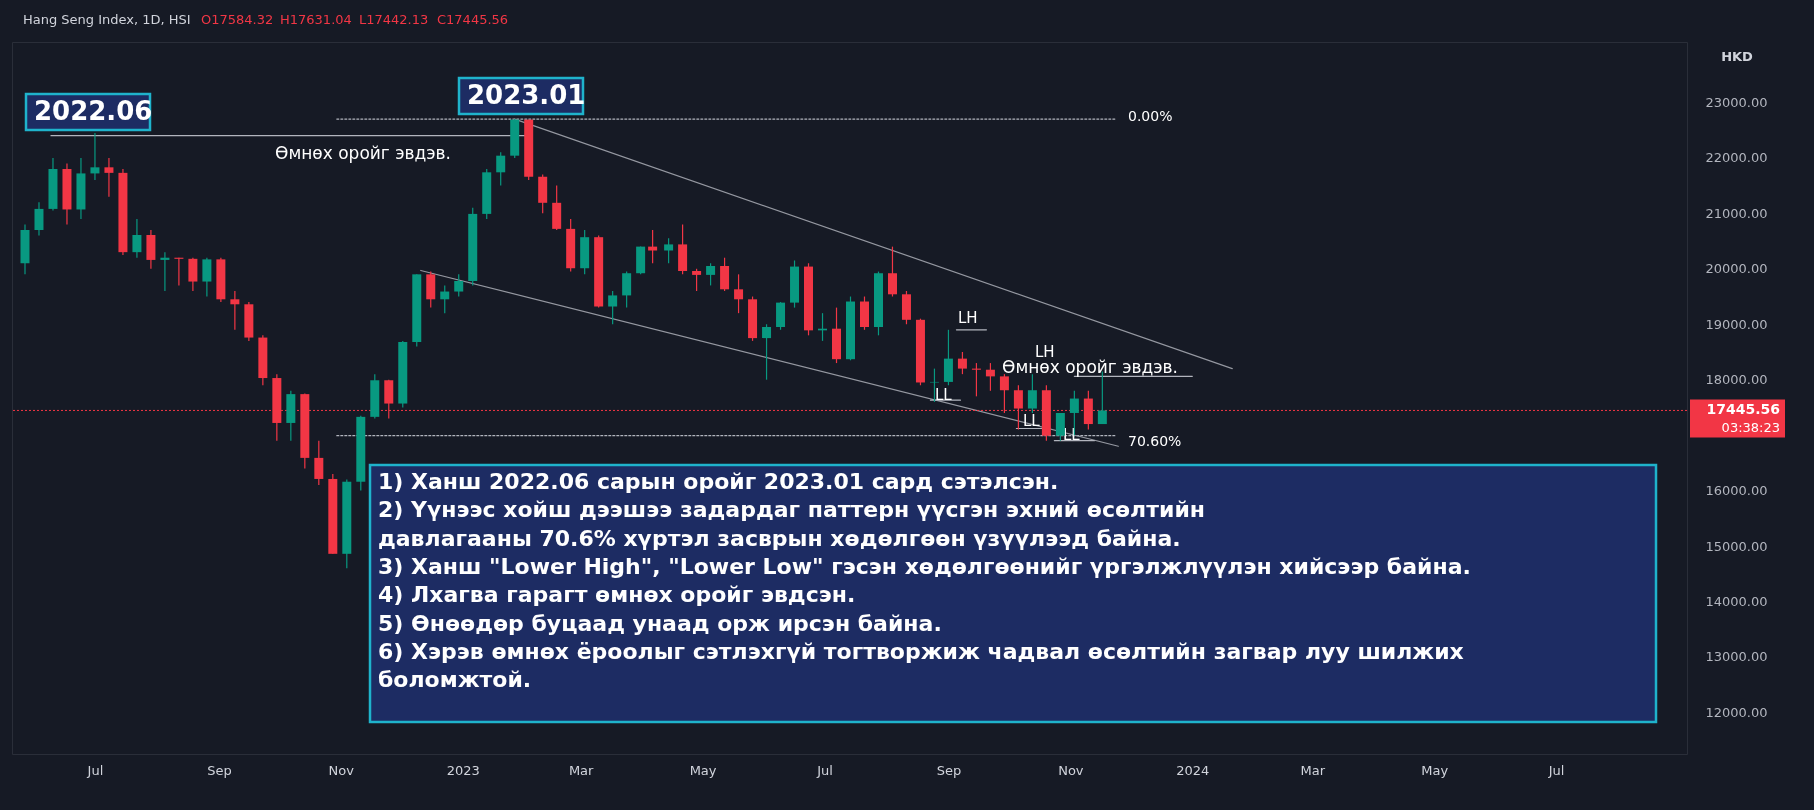 Image resolution: width=1814 pixels, height=810 pixels. Describe the element at coordinates (1736, 602) in the screenshot. I see `y-tick-label: 14000.00` at that location.